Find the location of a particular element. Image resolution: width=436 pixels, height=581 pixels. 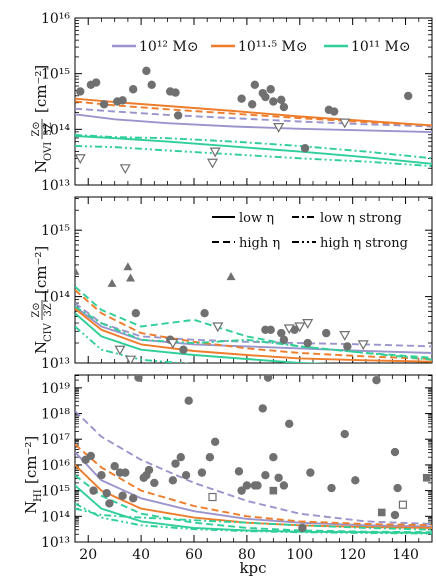

ylabel-civ: N CIV Z⊙ 3Z [cm⁻²] is located at coordinates (42, 300).